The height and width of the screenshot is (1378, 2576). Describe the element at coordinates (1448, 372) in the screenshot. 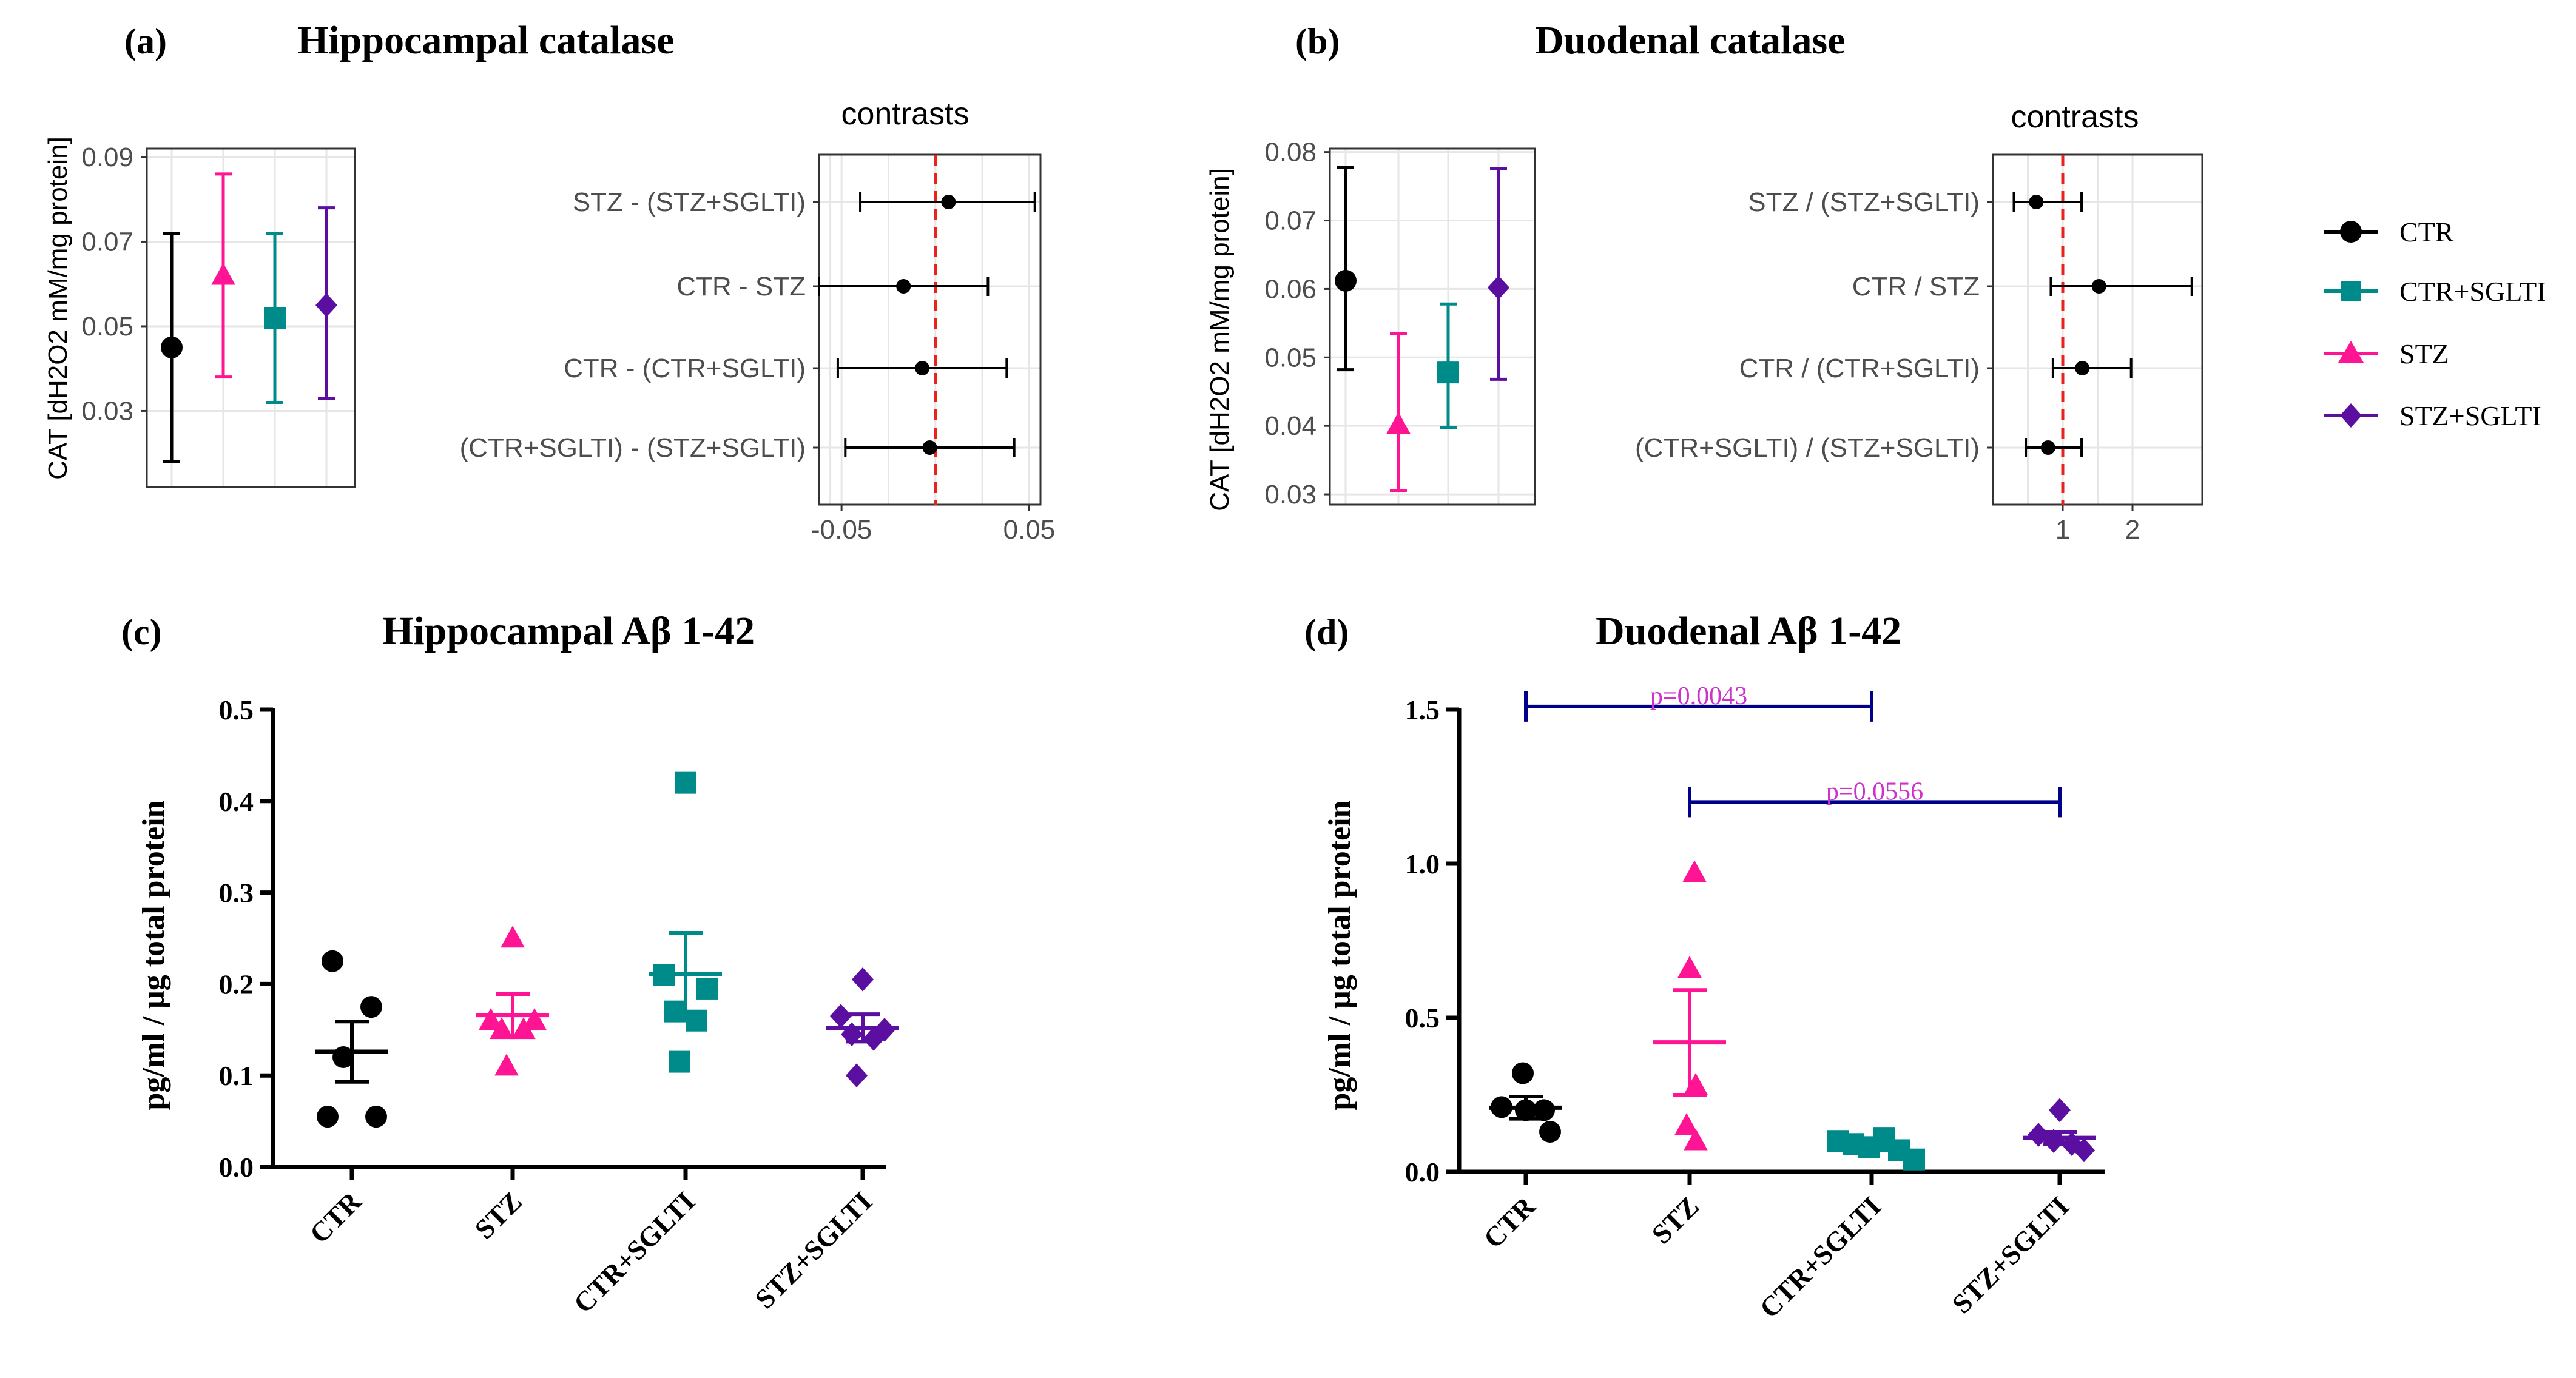

I see `panel-b-mean-ctr-sglti` at that location.